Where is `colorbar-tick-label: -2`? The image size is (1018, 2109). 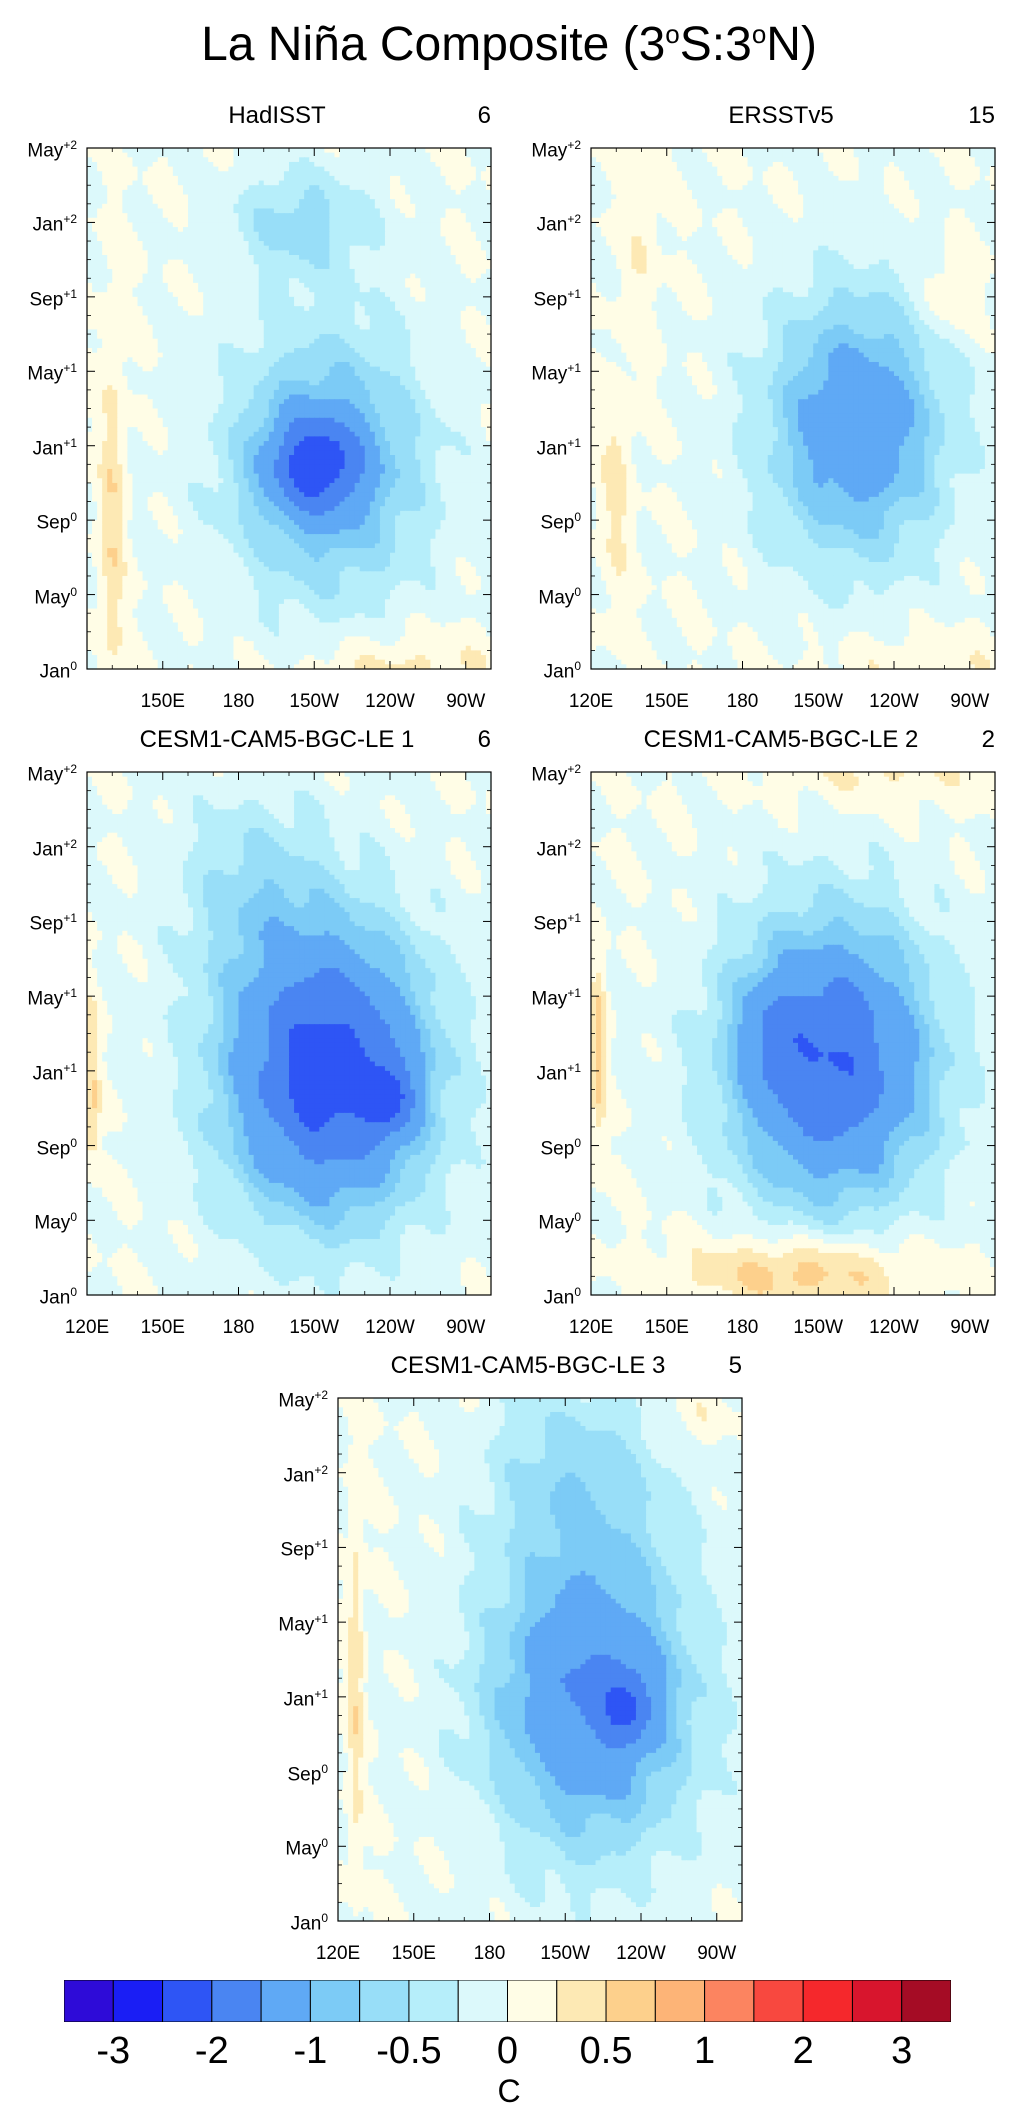 colorbar-tick-label: -2 is located at coordinates (212, 2051).